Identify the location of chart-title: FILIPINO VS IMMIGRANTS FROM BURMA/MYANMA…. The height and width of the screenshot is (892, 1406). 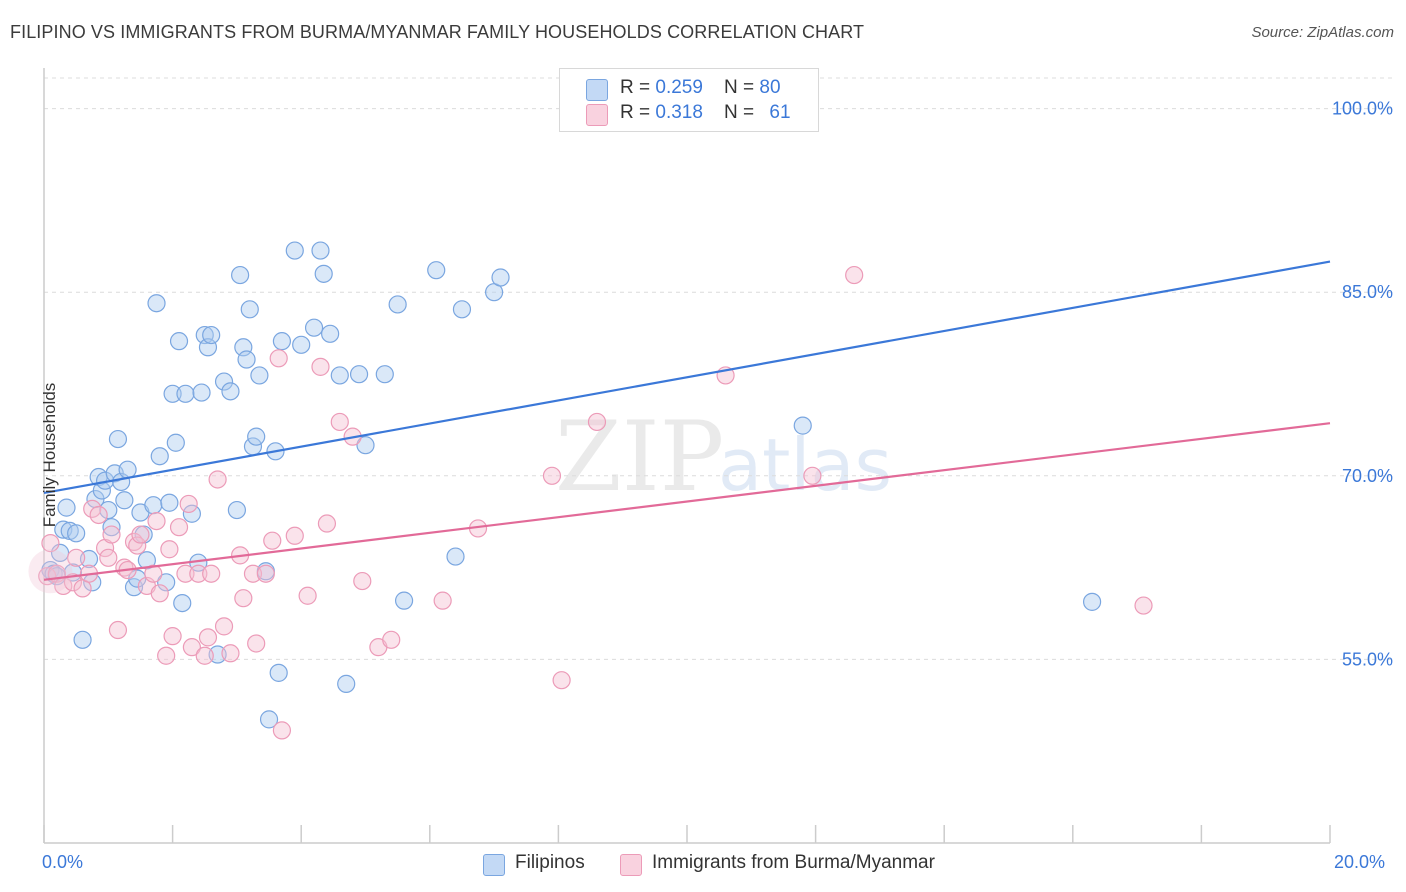
(437, 32).